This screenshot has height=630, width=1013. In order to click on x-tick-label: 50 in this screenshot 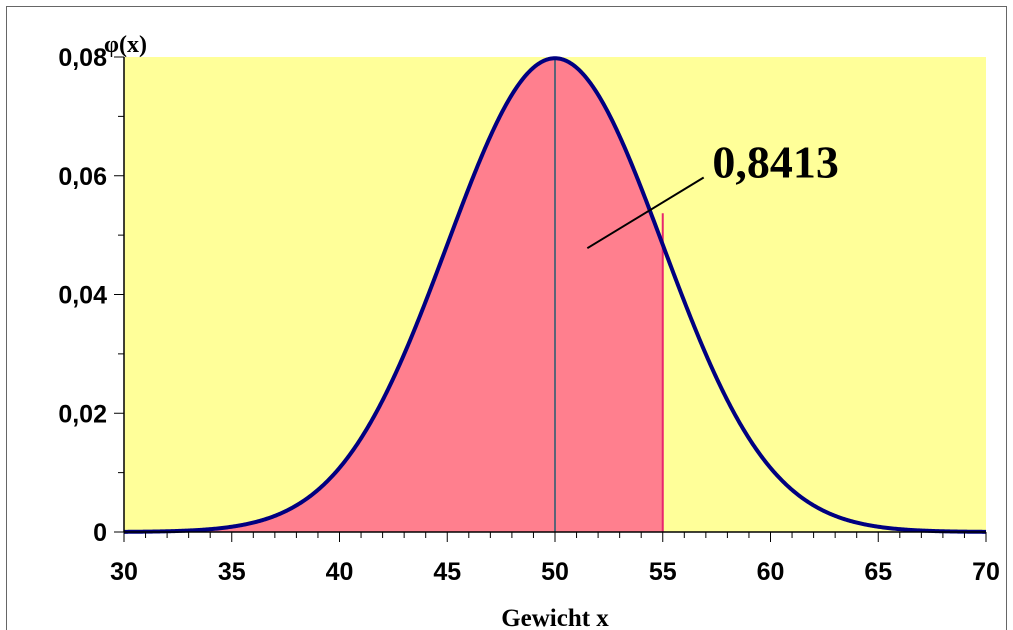, I will do `click(555, 572)`.